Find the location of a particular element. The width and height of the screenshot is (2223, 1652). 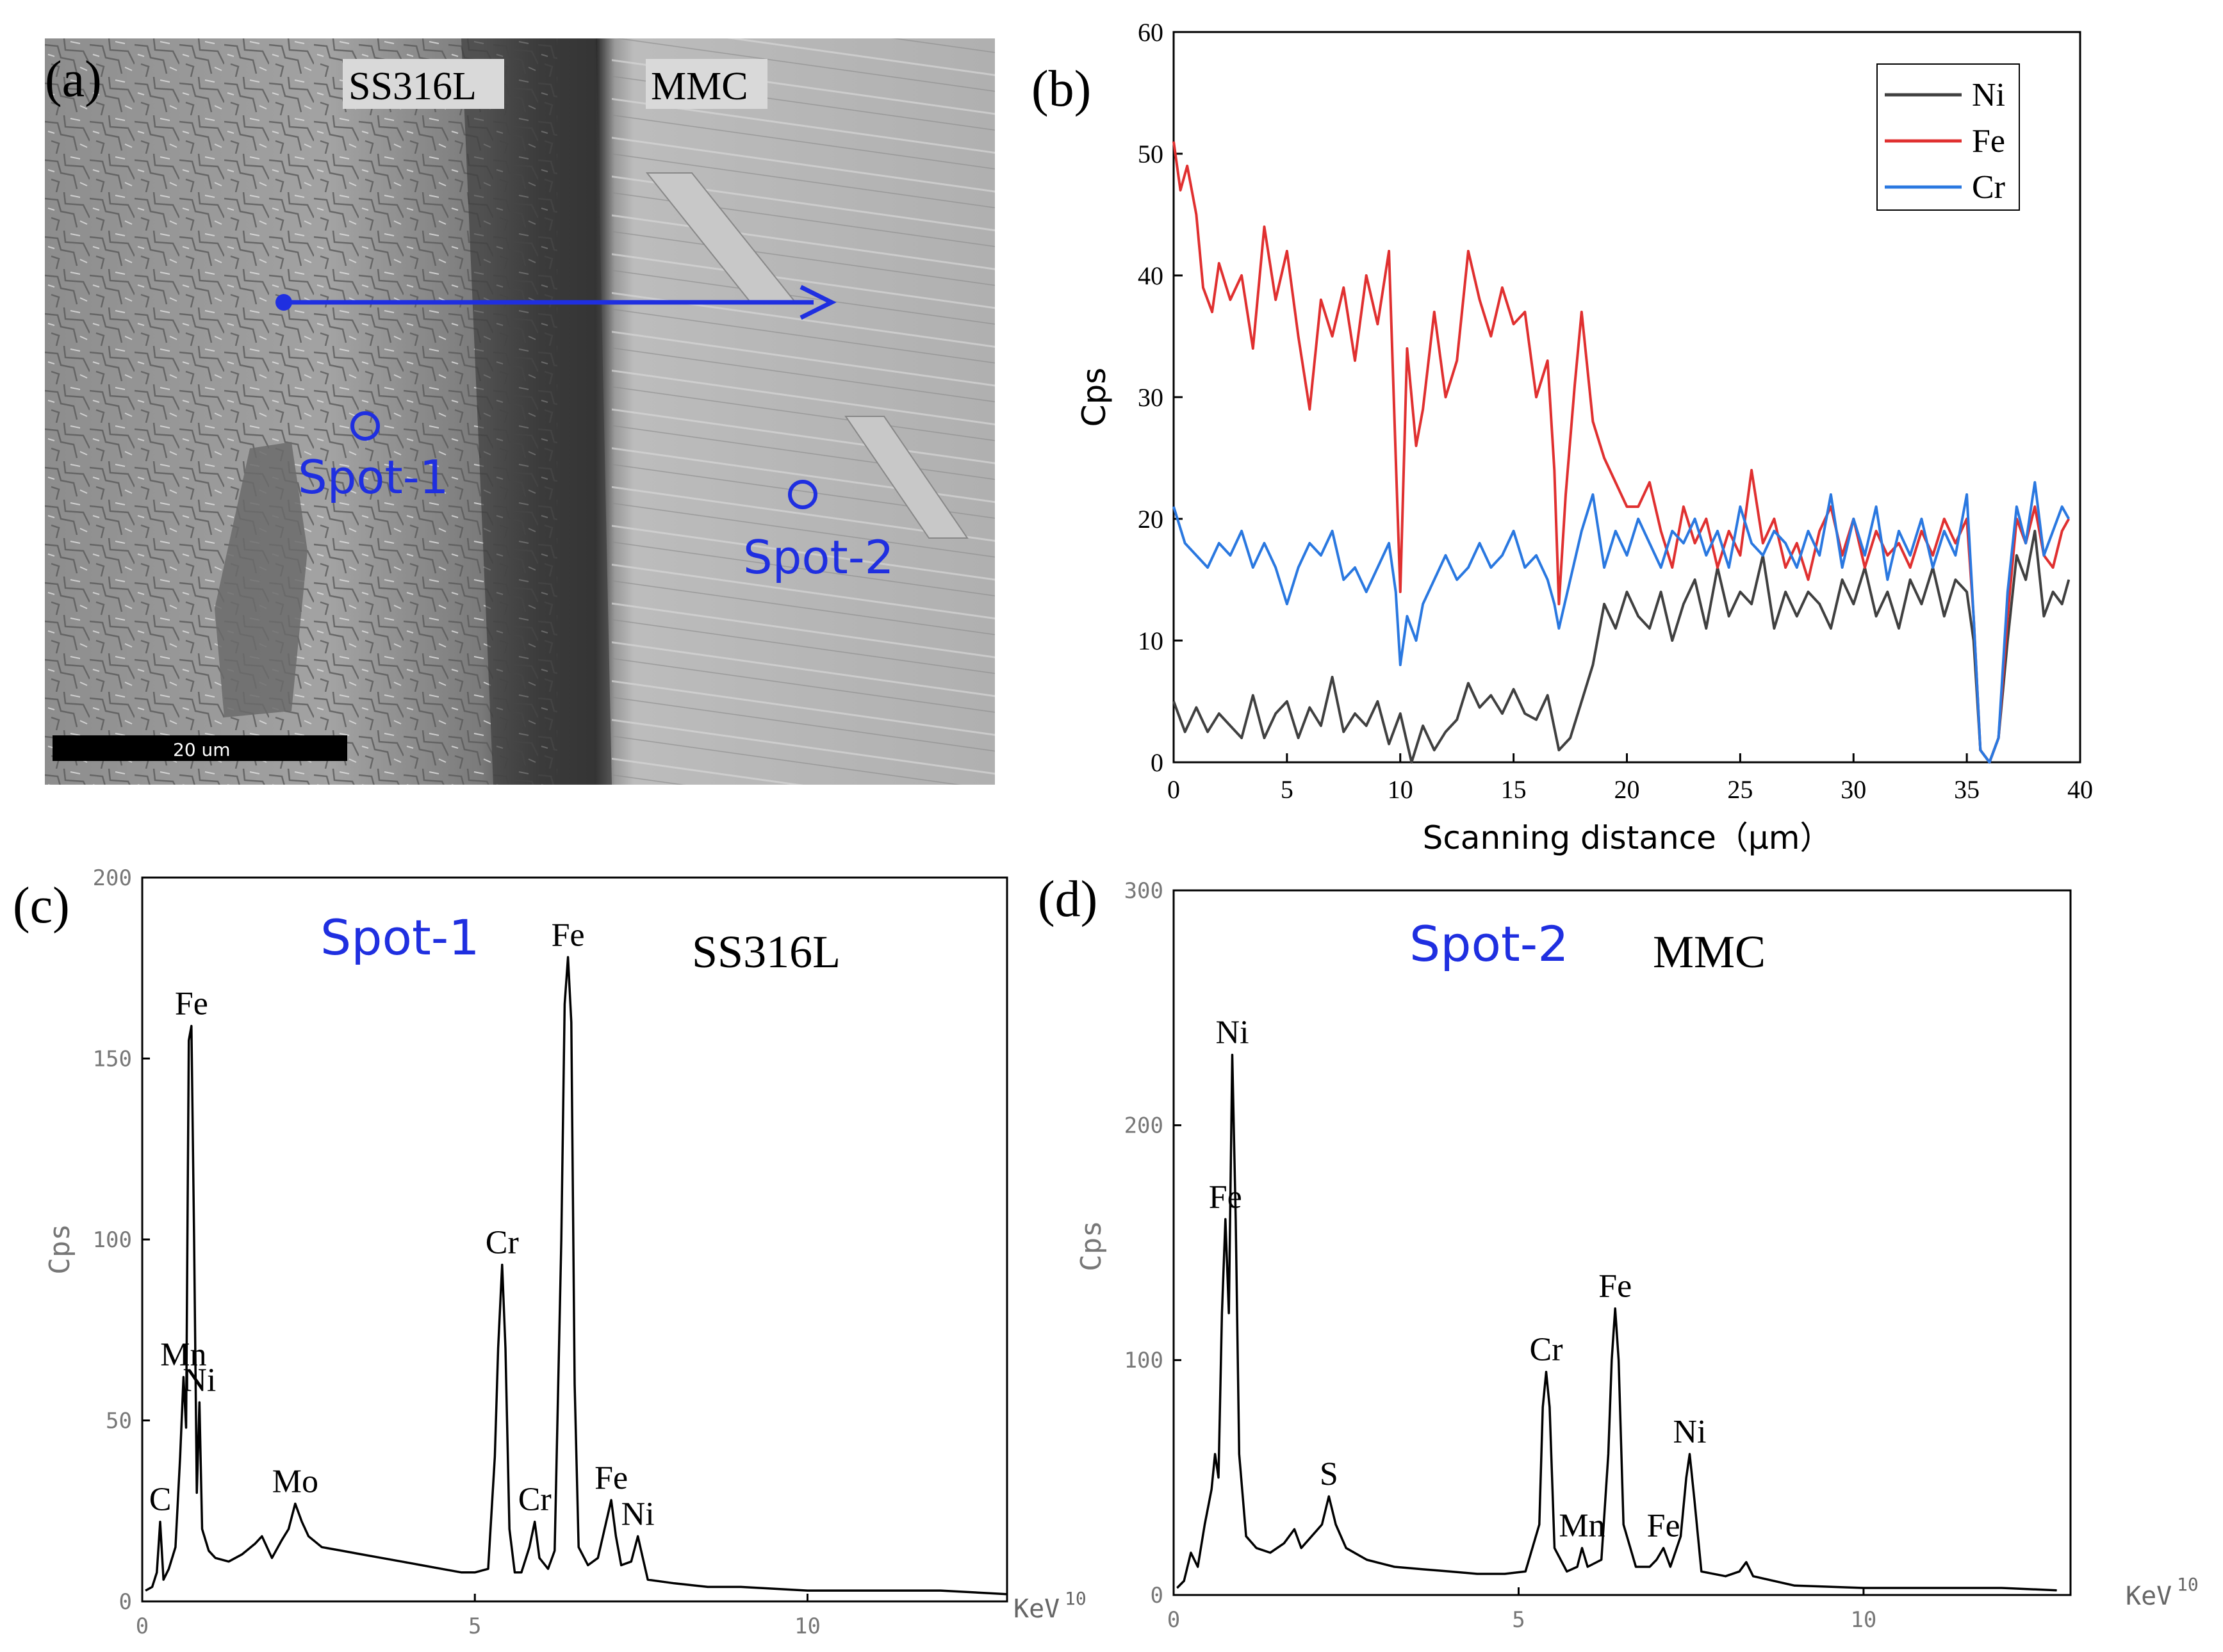

line-scan-arrowhead is located at coordinates (818, 302).